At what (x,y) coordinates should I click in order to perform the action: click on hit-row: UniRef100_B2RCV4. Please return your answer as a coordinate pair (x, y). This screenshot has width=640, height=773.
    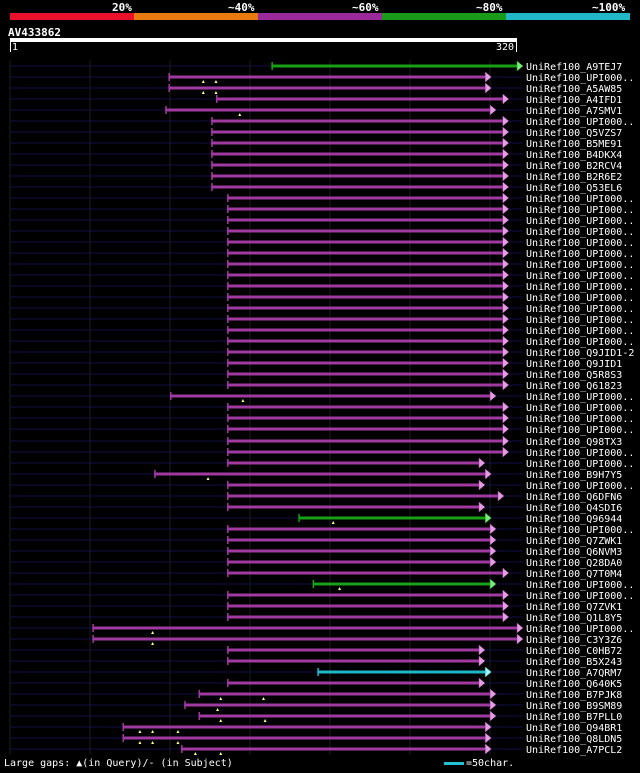
    Looking at the image, I should click on (316, 165).